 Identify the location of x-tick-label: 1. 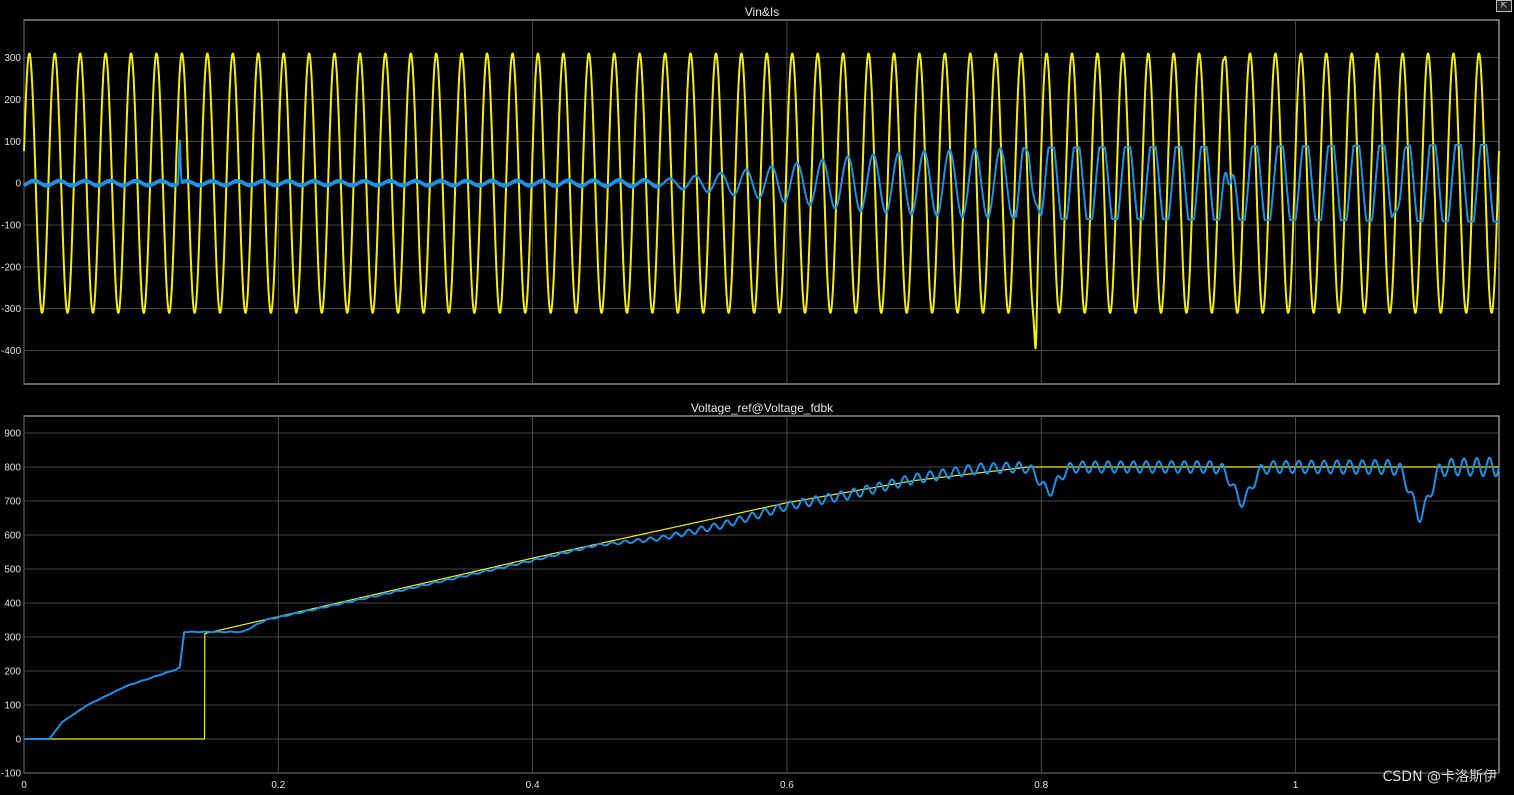
(1296, 785).